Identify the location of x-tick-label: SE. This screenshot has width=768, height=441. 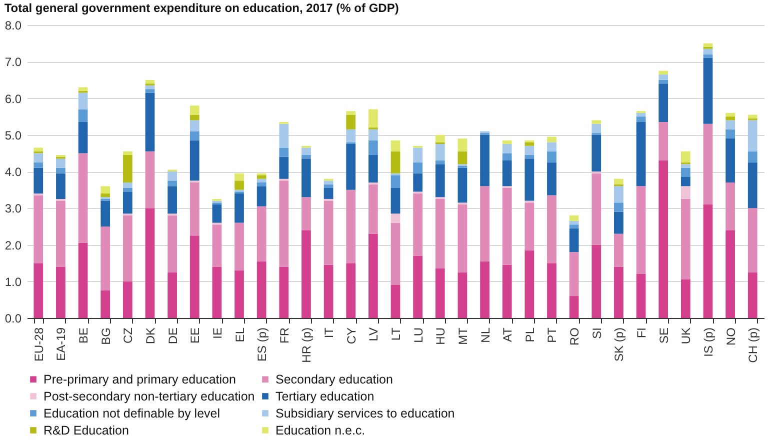
(663, 336).